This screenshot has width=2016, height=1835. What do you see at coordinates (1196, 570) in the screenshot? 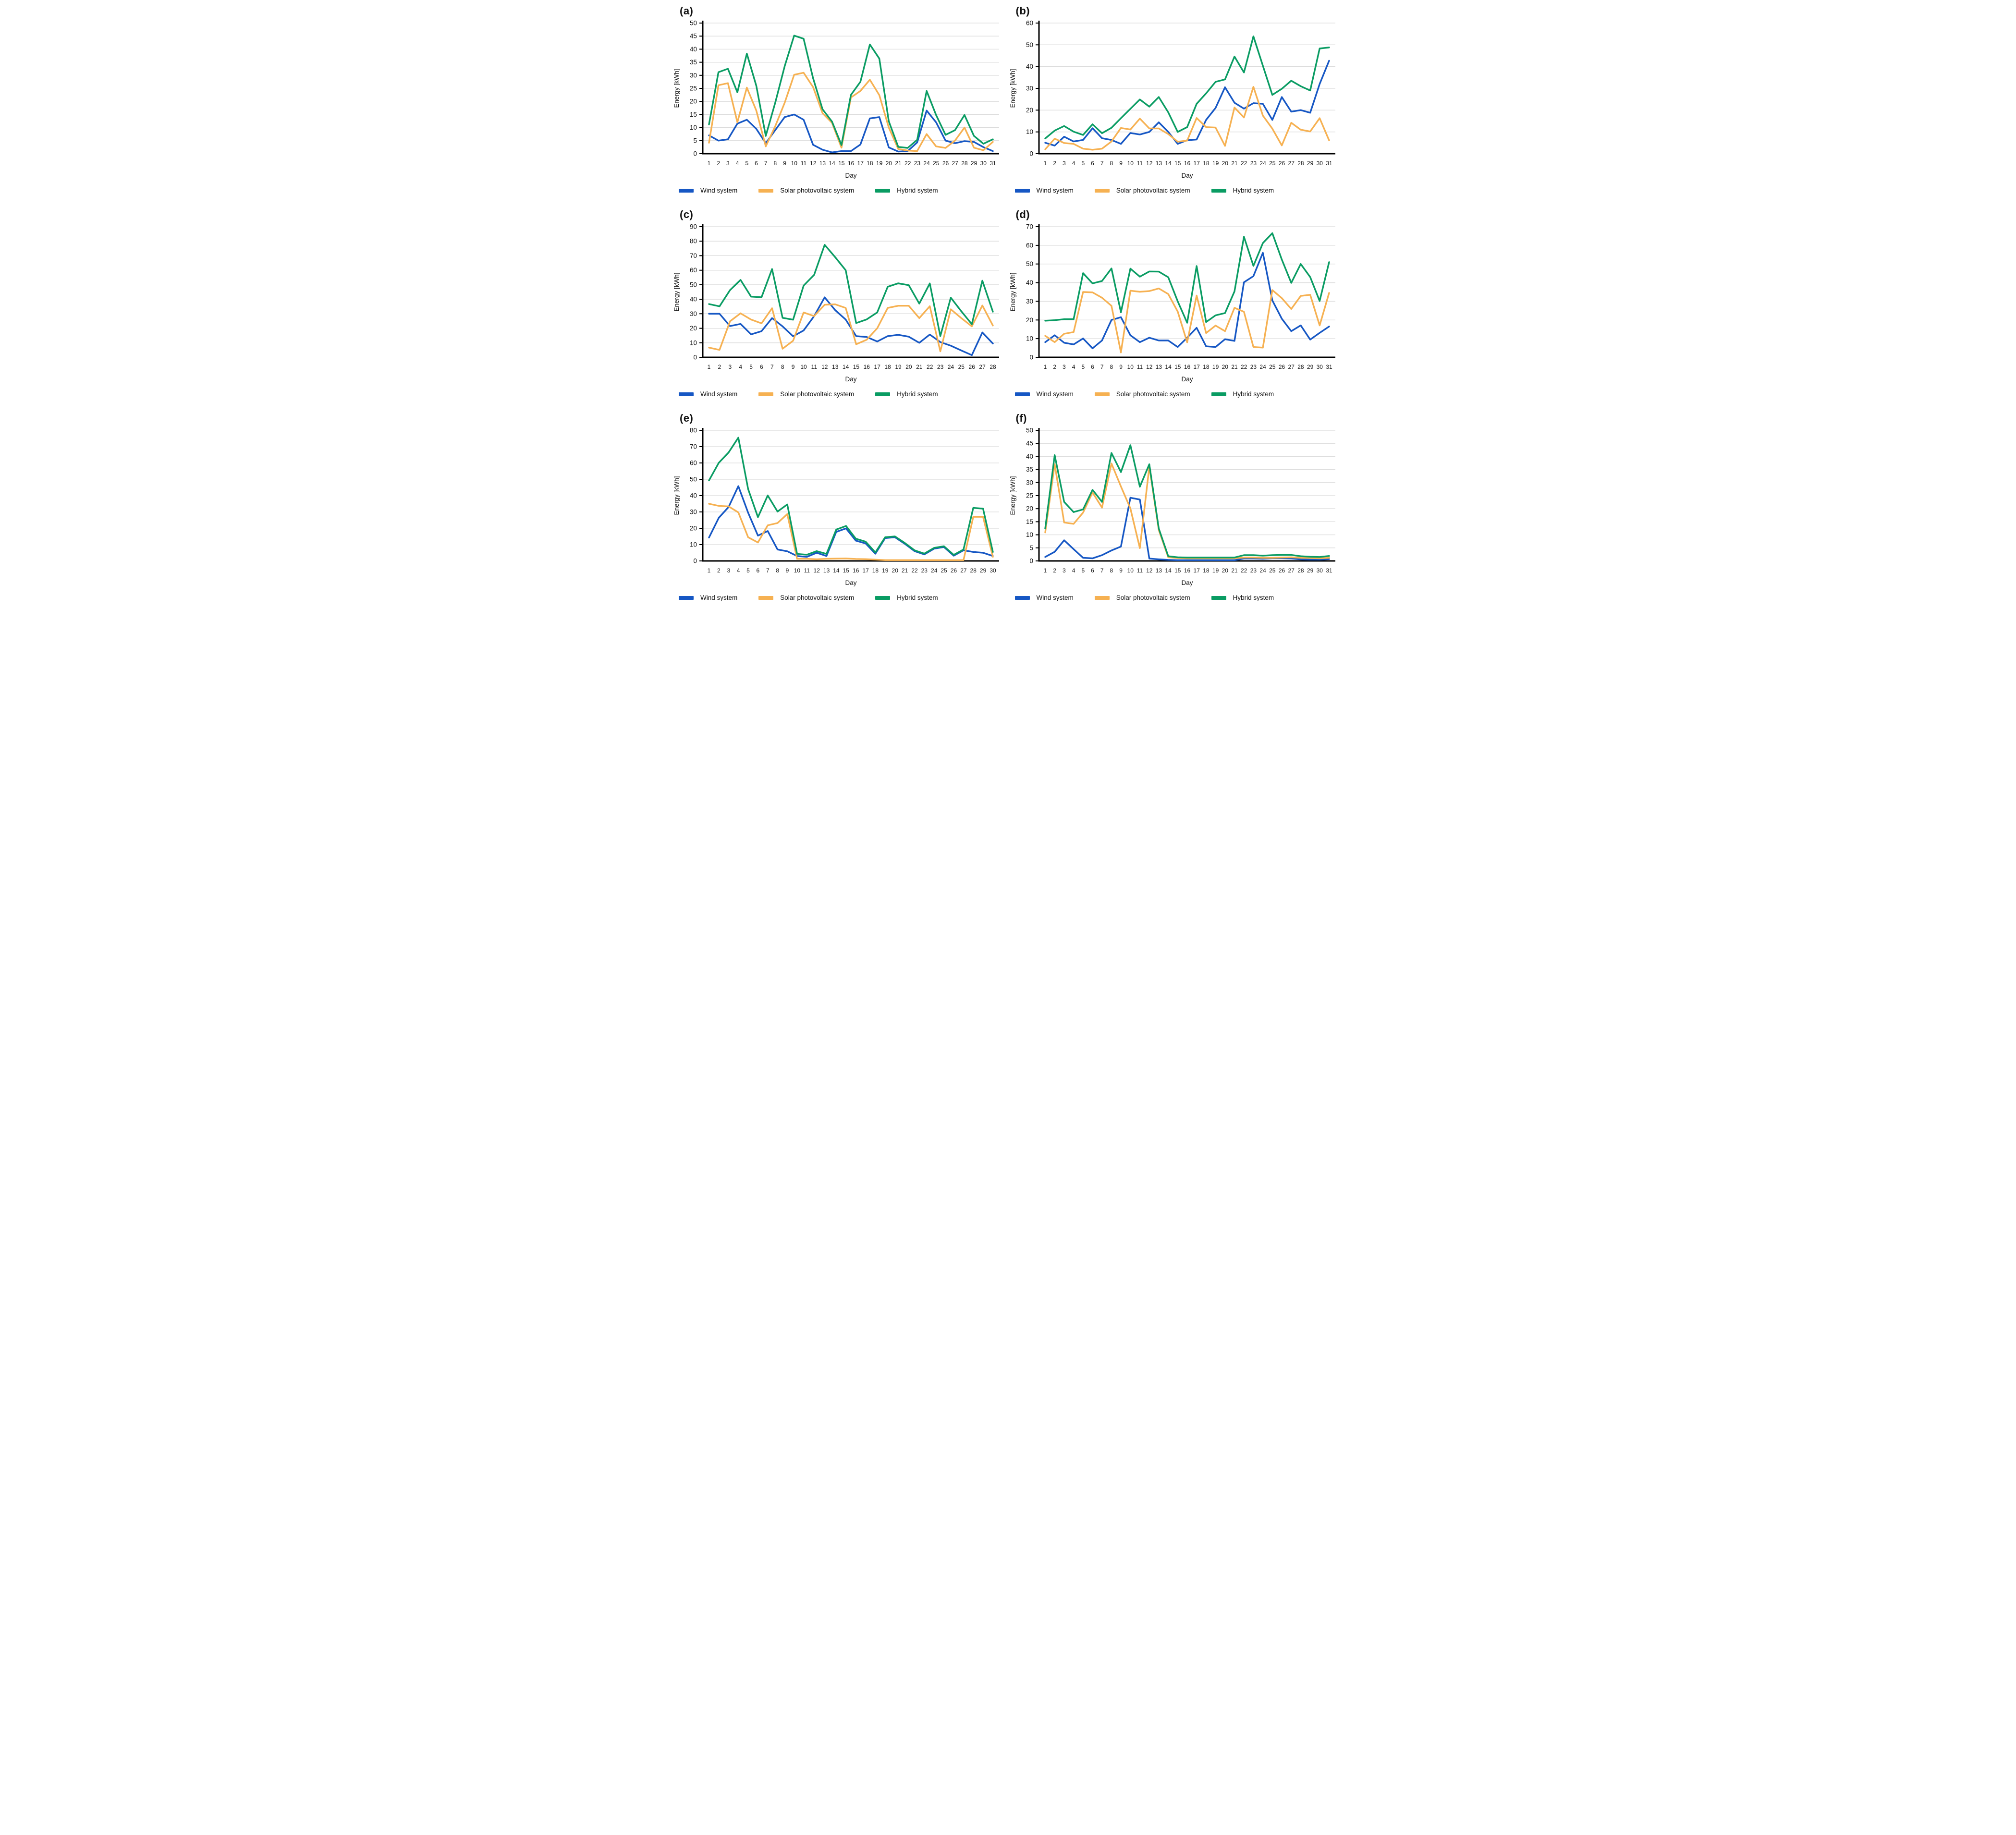
I see `svg-text: 17` at bounding box center [1196, 570].